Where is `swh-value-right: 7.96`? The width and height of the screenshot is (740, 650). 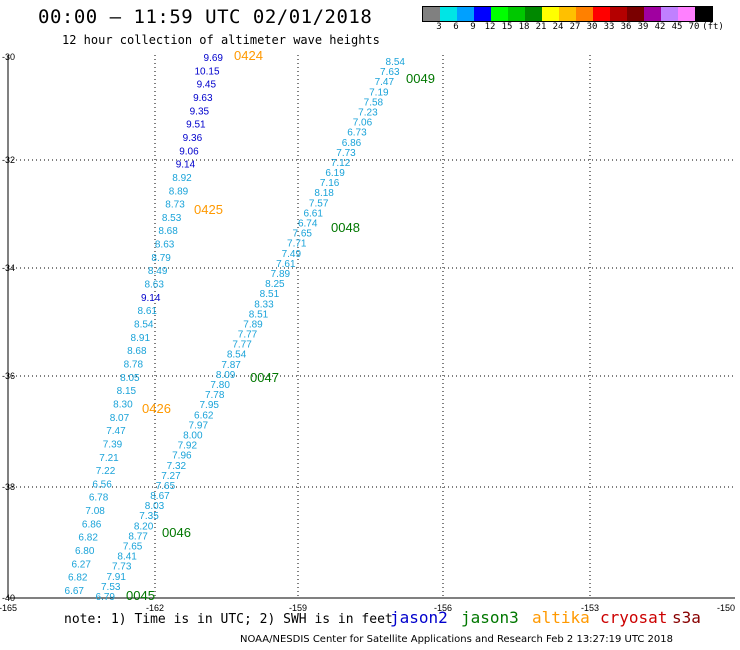
swh-value-right: 7.96 is located at coordinates (182, 456).